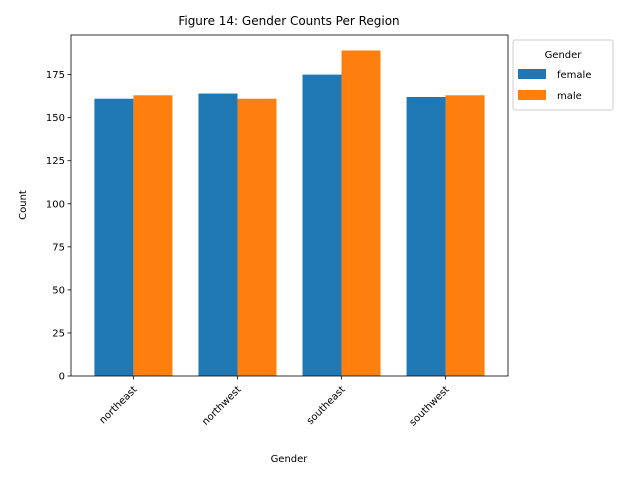 Image resolution: width=640 pixels, height=480 pixels. Describe the element at coordinates (322, 225) in the screenshot. I see `bar-female-southeast` at that location.